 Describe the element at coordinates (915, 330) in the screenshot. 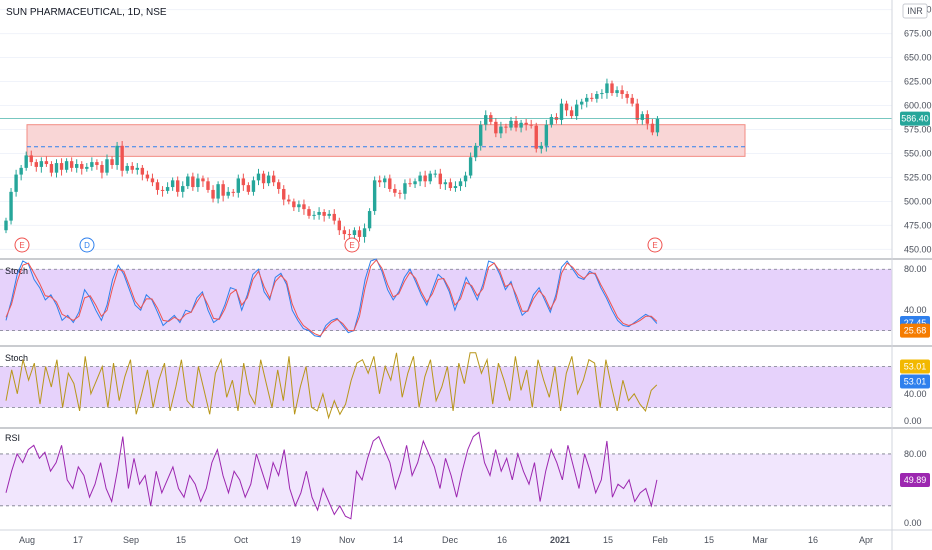

I see `stoch1-value-badge: 25.68` at that location.